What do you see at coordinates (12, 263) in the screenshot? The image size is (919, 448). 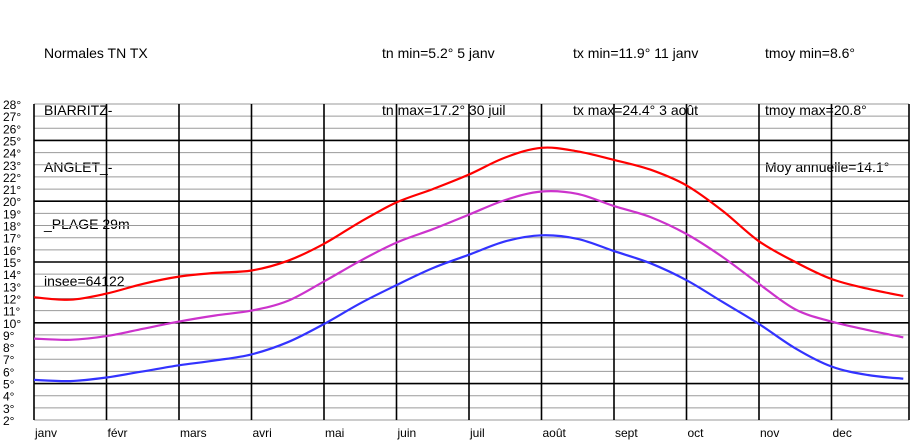 I see `y-tick-label: 15°` at bounding box center [12, 263].